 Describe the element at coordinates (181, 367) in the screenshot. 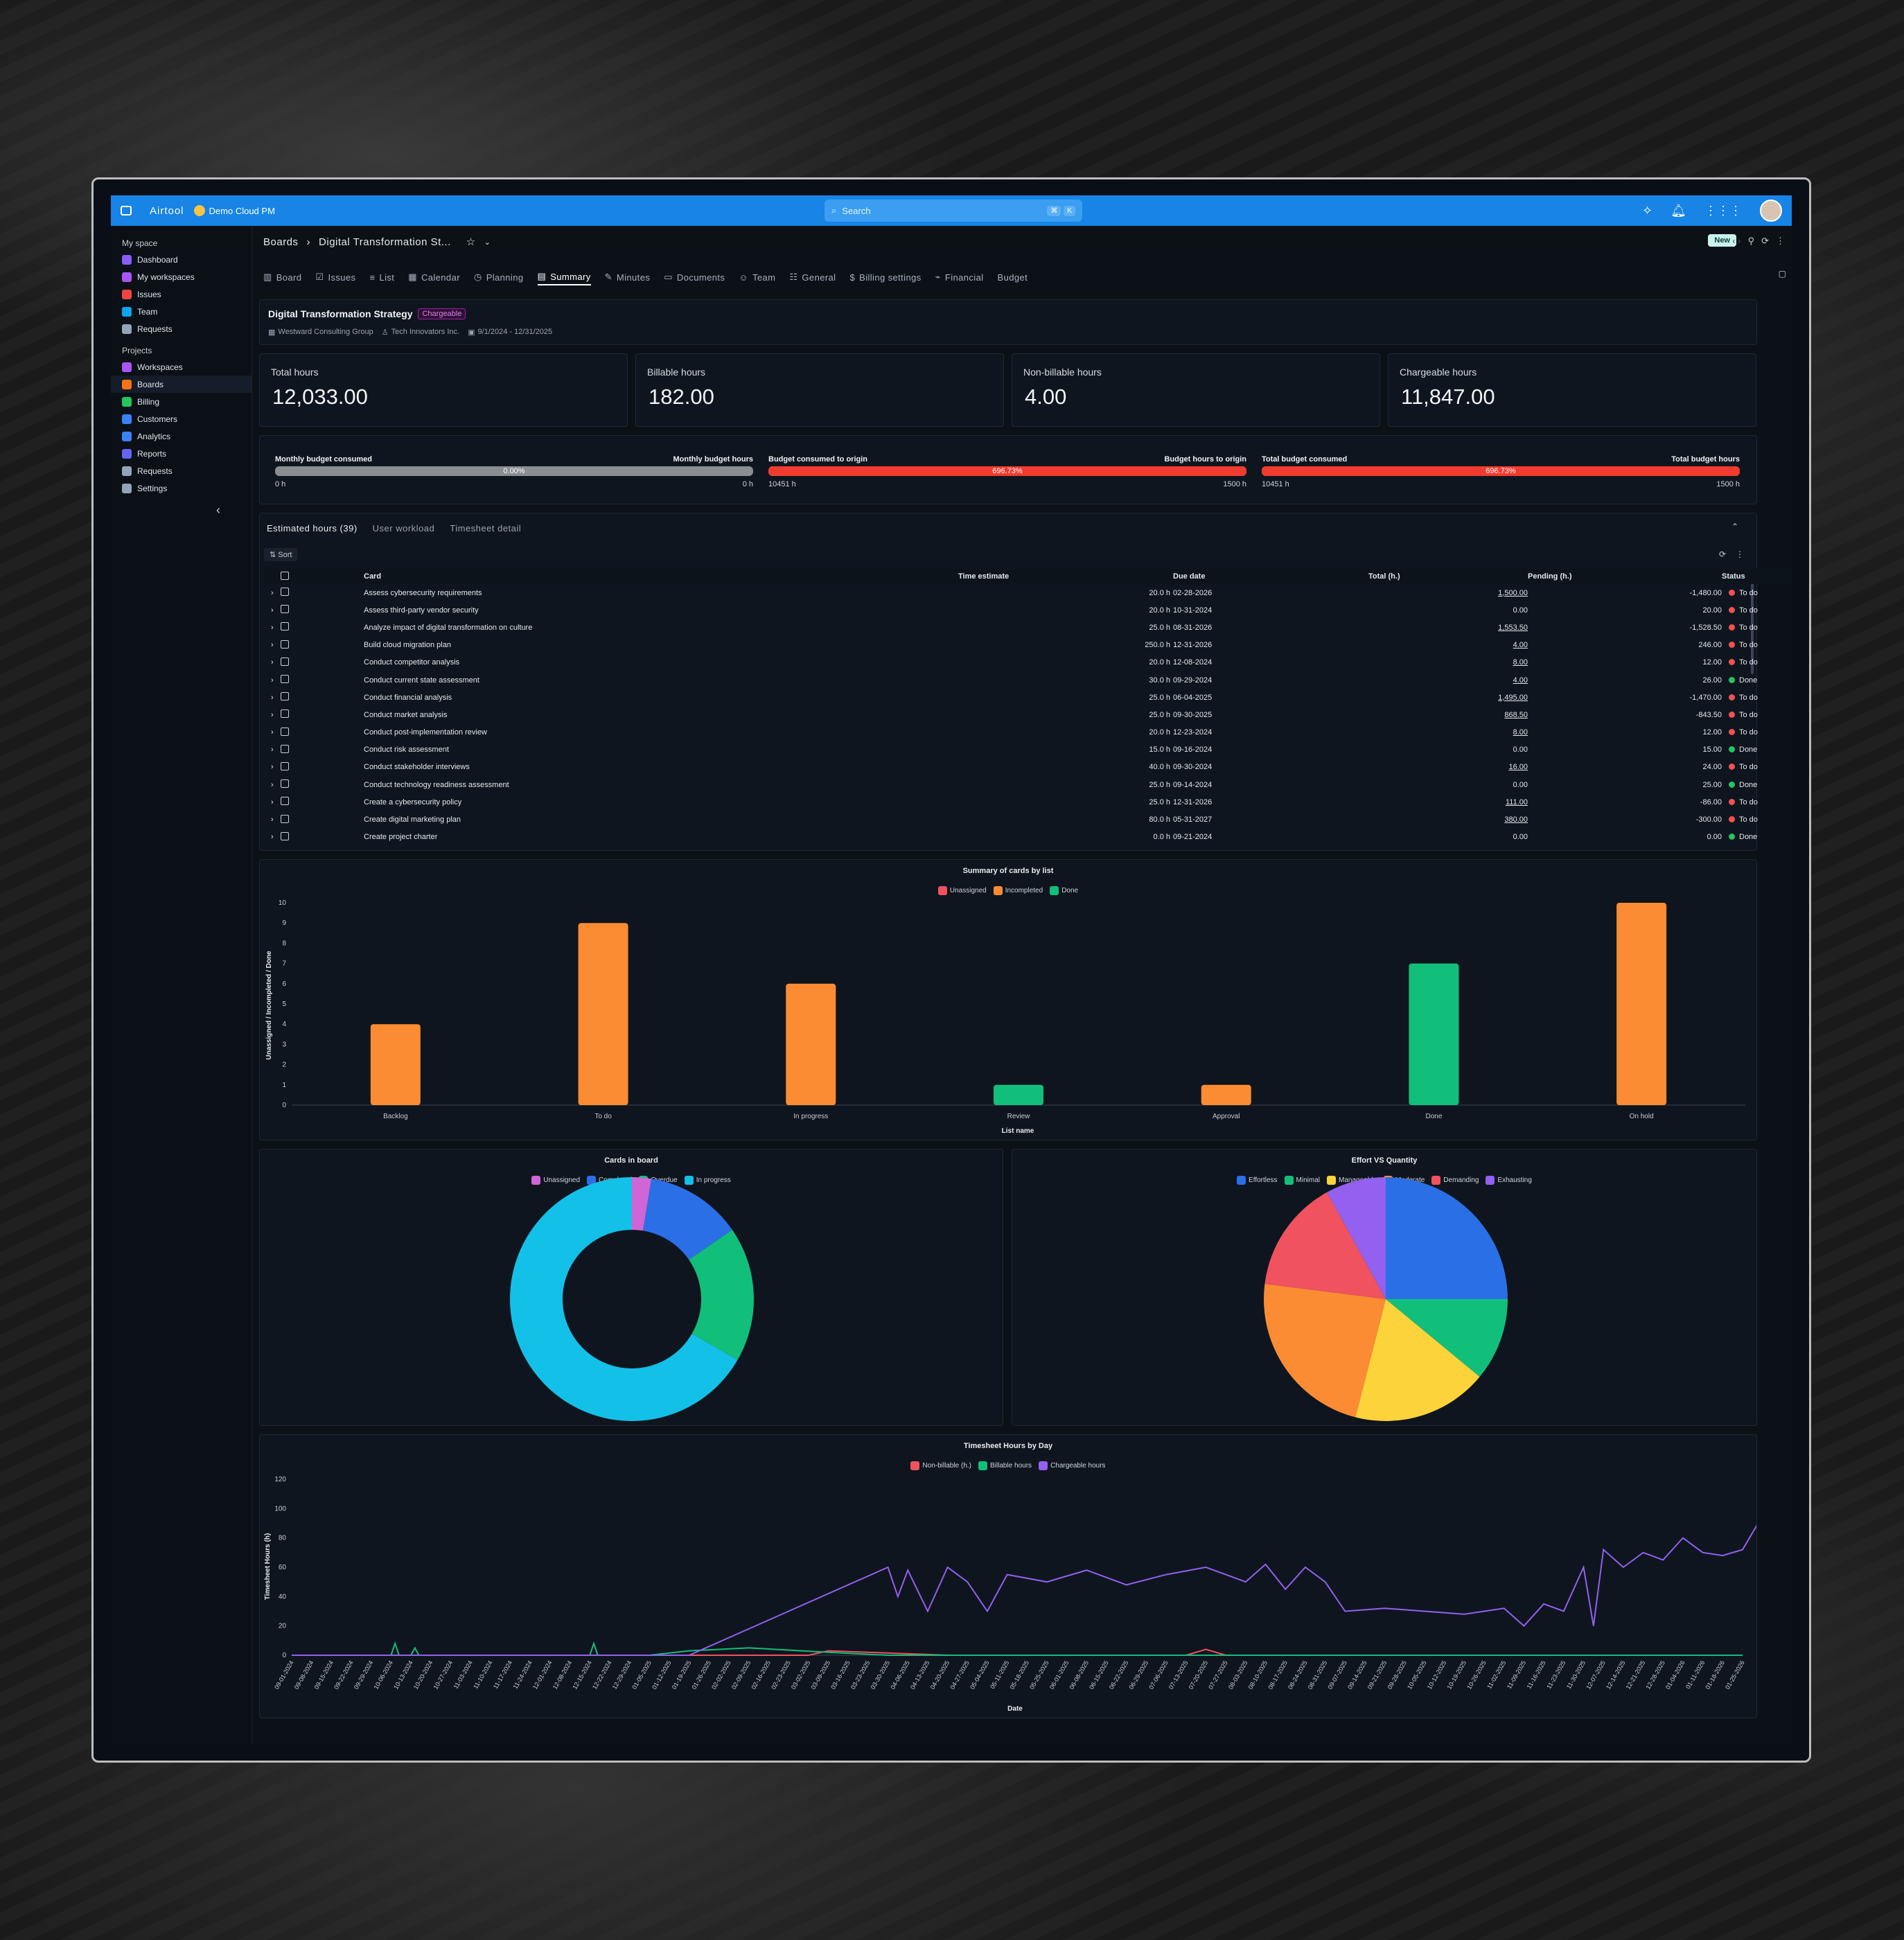

I see `sidebar-item-workspaces: Workspaces` at that location.